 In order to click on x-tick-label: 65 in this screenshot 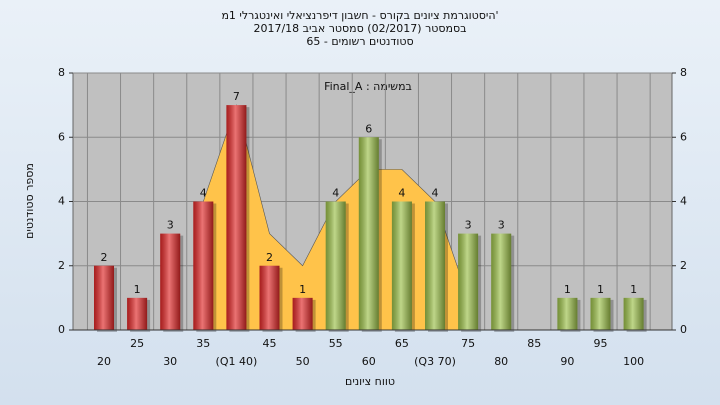, I will do `click(402, 343)`.